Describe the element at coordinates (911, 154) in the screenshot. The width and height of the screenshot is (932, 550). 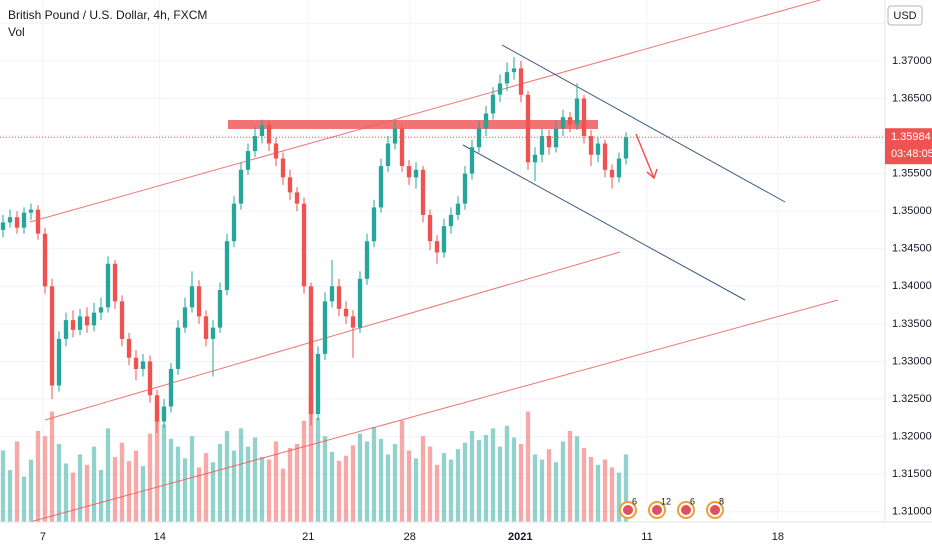
I see `countdown: 03:48:05` at that location.